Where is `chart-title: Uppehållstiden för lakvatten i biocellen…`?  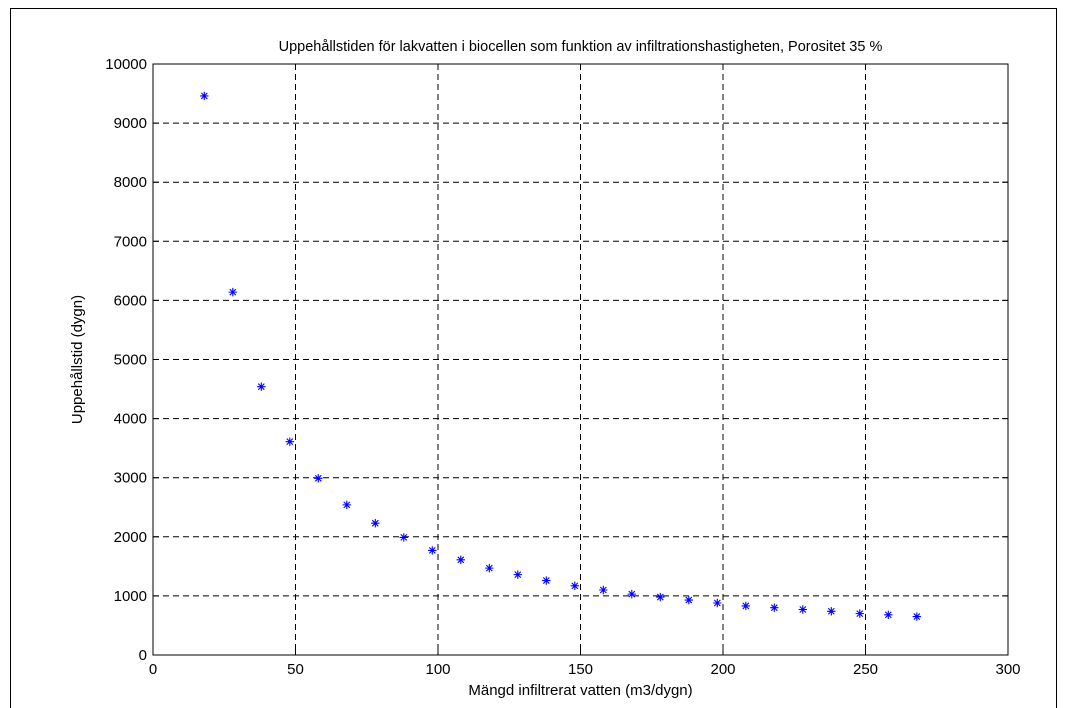
chart-title: Uppehållstiden för lakvatten i biocellen… is located at coordinates (581, 47).